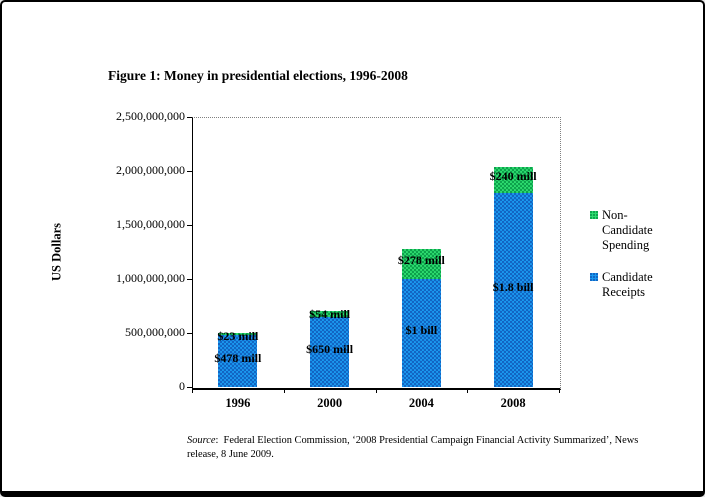 The image size is (705, 497). I want to click on y-tick-label: 2,000,000,000, so click(150, 170).